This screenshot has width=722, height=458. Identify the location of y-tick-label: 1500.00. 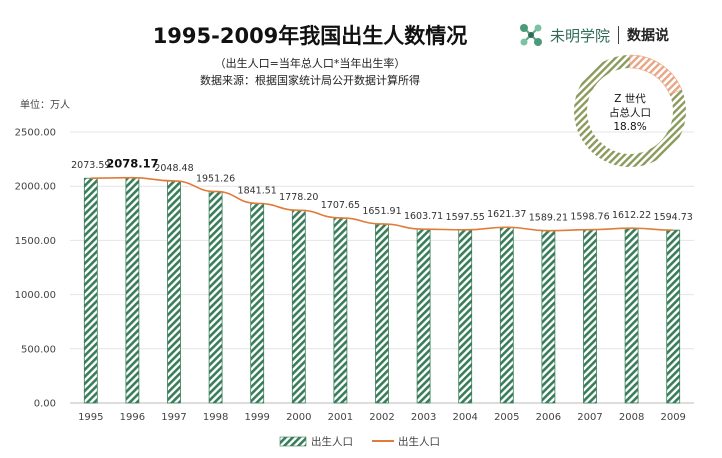
(35, 241).